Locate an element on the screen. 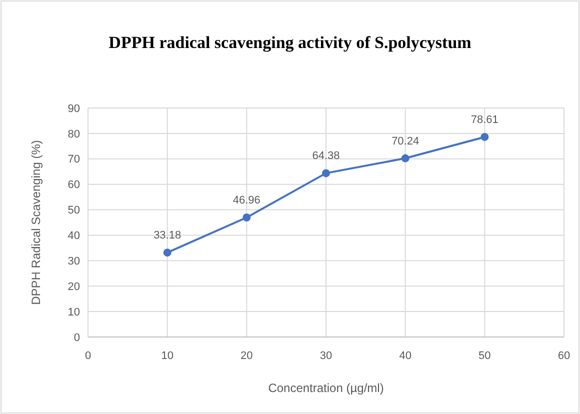 This screenshot has height=414, width=580. data-label: 78.61 is located at coordinates (484, 120).